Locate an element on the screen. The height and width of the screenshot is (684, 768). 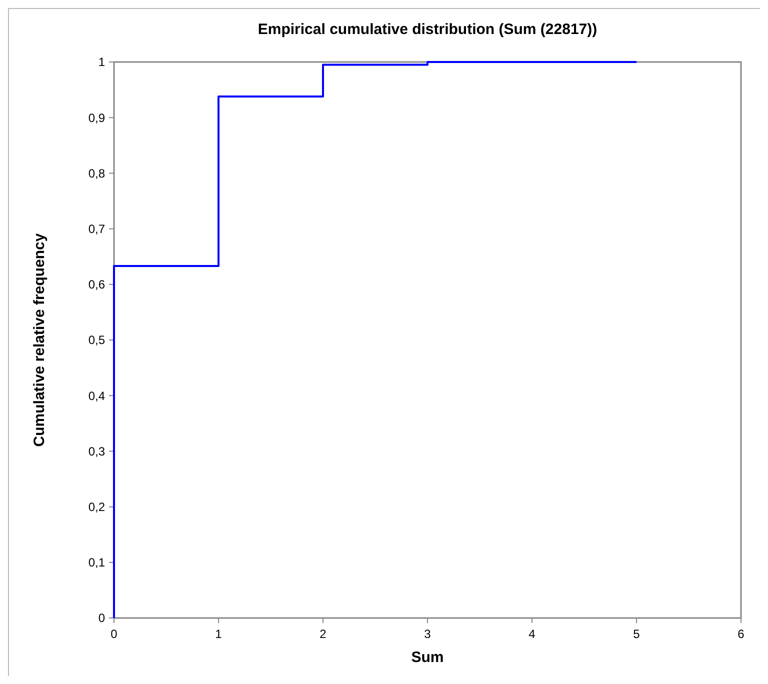
x-tick-label: 0 is located at coordinates (114, 634).